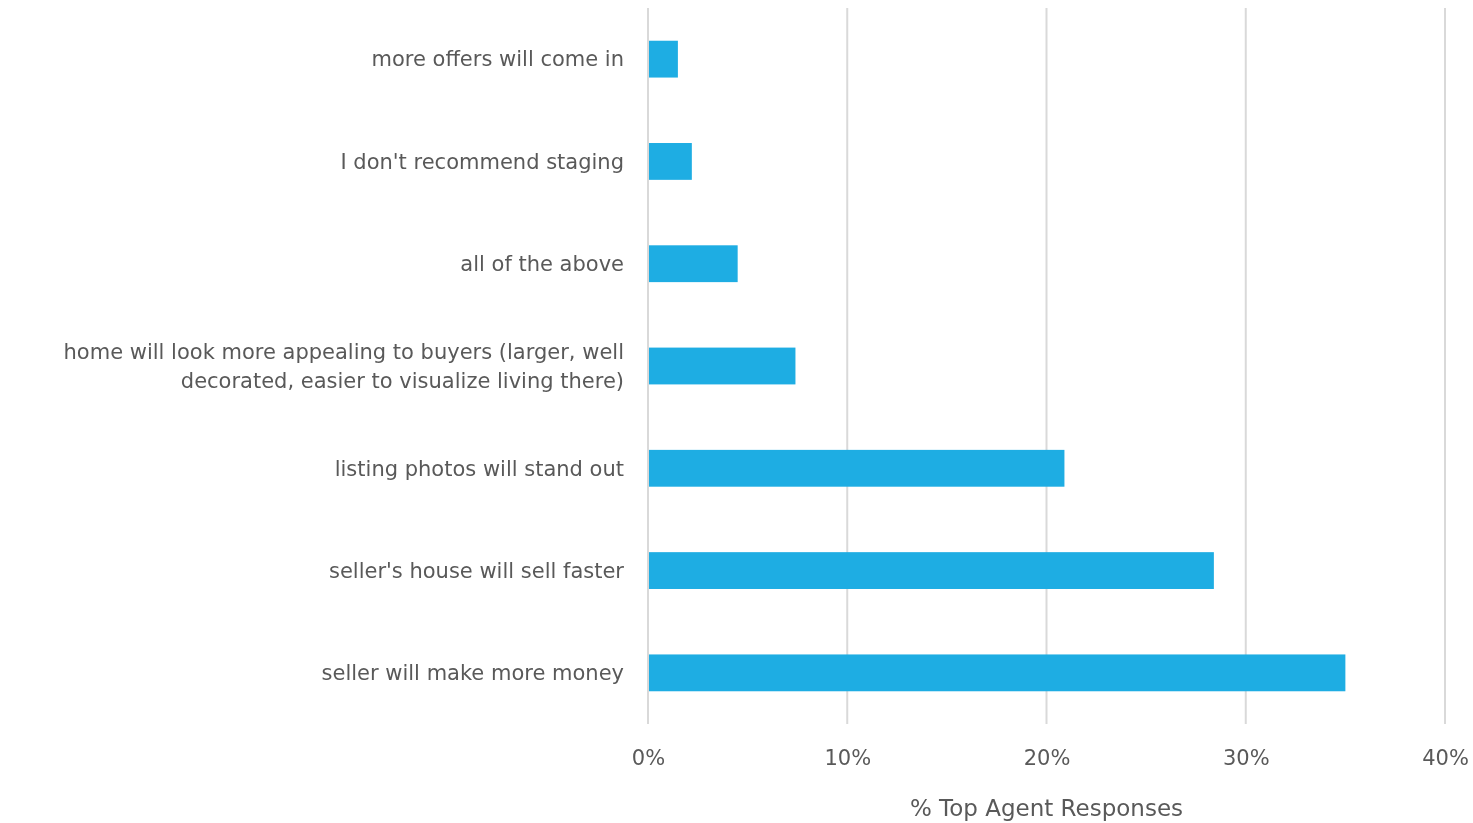  Describe the element at coordinates (1246, 757) in the screenshot. I see `x-tick-label: 30%` at that location.